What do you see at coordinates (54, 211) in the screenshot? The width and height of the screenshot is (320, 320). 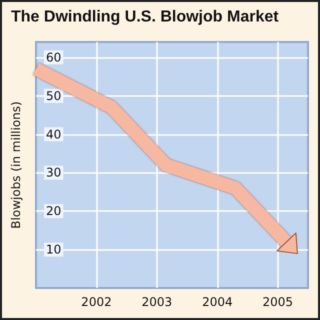 I see `y-tick-label: 20` at bounding box center [54, 211].